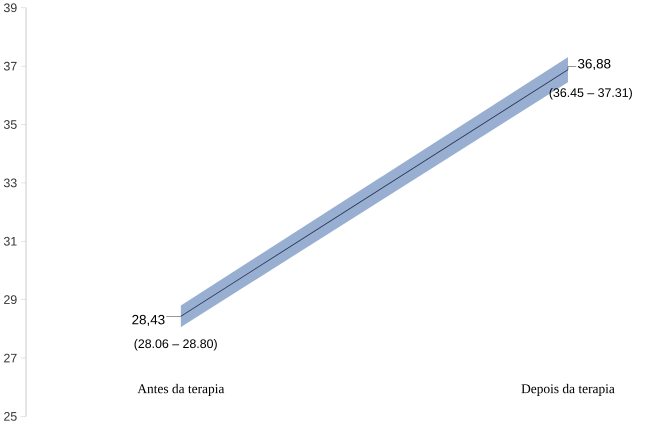 This screenshot has height=424, width=657. What do you see at coordinates (10, 183) in the screenshot?
I see `y-tick-label: 33` at bounding box center [10, 183].